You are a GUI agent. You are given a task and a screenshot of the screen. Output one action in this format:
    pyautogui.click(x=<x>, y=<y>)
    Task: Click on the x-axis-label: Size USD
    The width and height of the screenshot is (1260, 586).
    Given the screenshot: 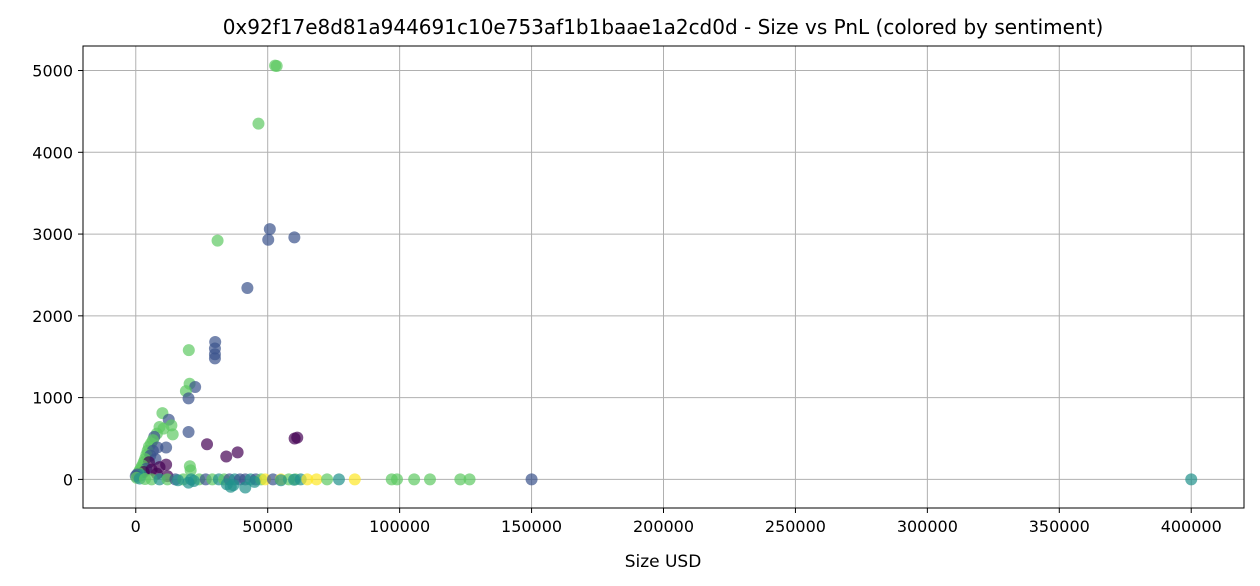 What is the action you would take?
    pyautogui.click(x=663, y=562)
    